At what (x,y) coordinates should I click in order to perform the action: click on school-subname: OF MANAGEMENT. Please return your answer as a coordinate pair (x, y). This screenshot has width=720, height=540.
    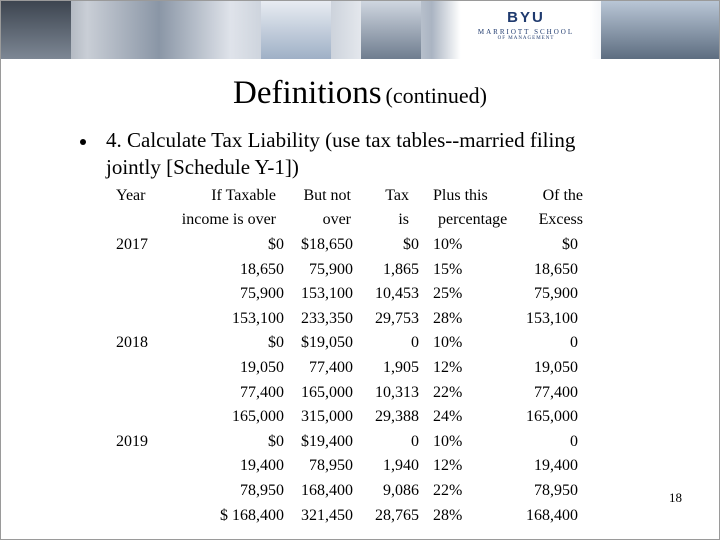
    Looking at the image, I should click on (526, 38).